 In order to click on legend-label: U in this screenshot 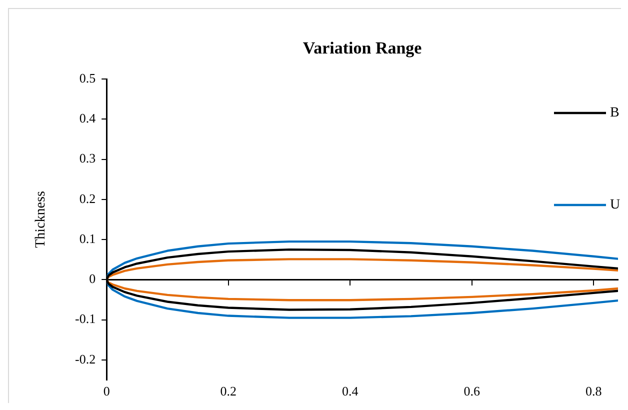, I will do `click(615, 205)`.